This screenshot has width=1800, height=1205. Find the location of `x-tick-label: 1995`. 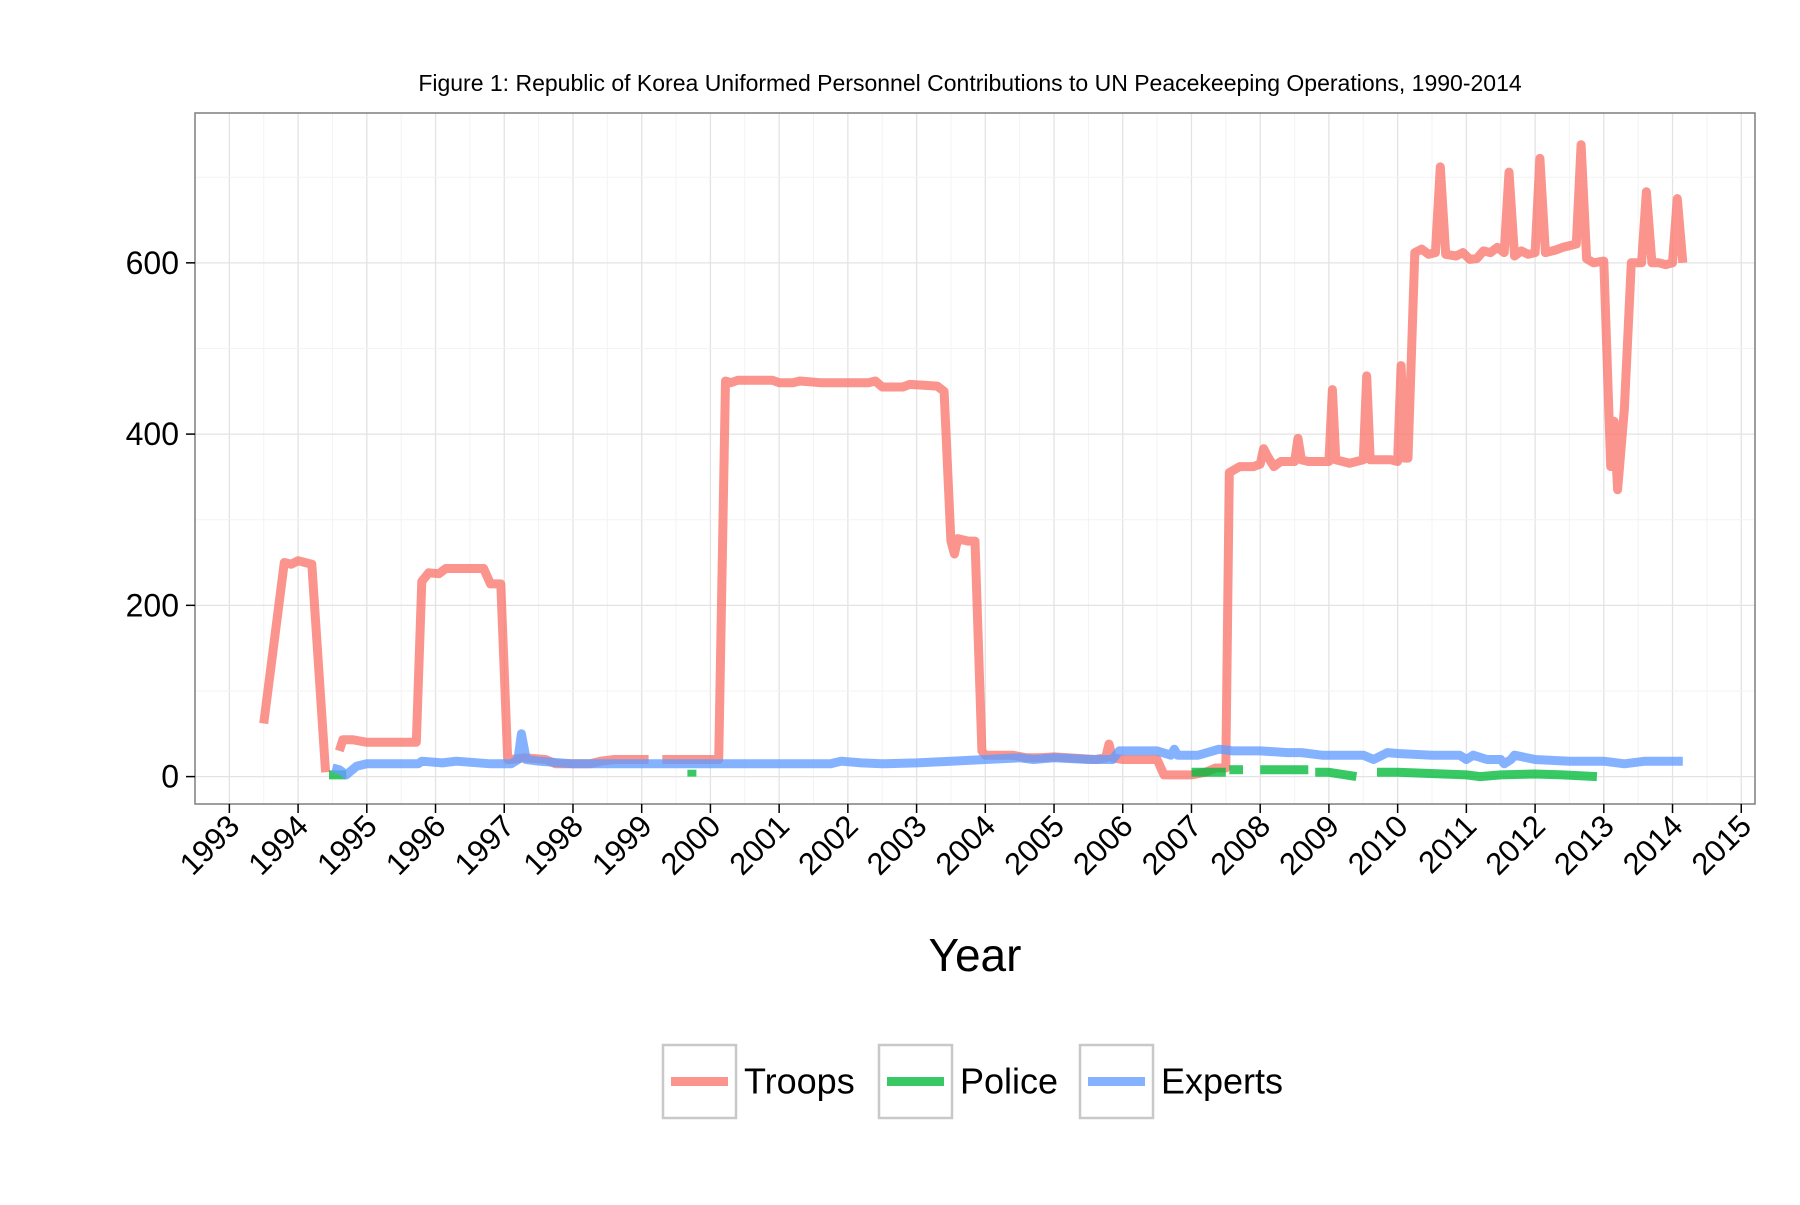

x-tick-label: 1995 is located at coordinates (347, 845).